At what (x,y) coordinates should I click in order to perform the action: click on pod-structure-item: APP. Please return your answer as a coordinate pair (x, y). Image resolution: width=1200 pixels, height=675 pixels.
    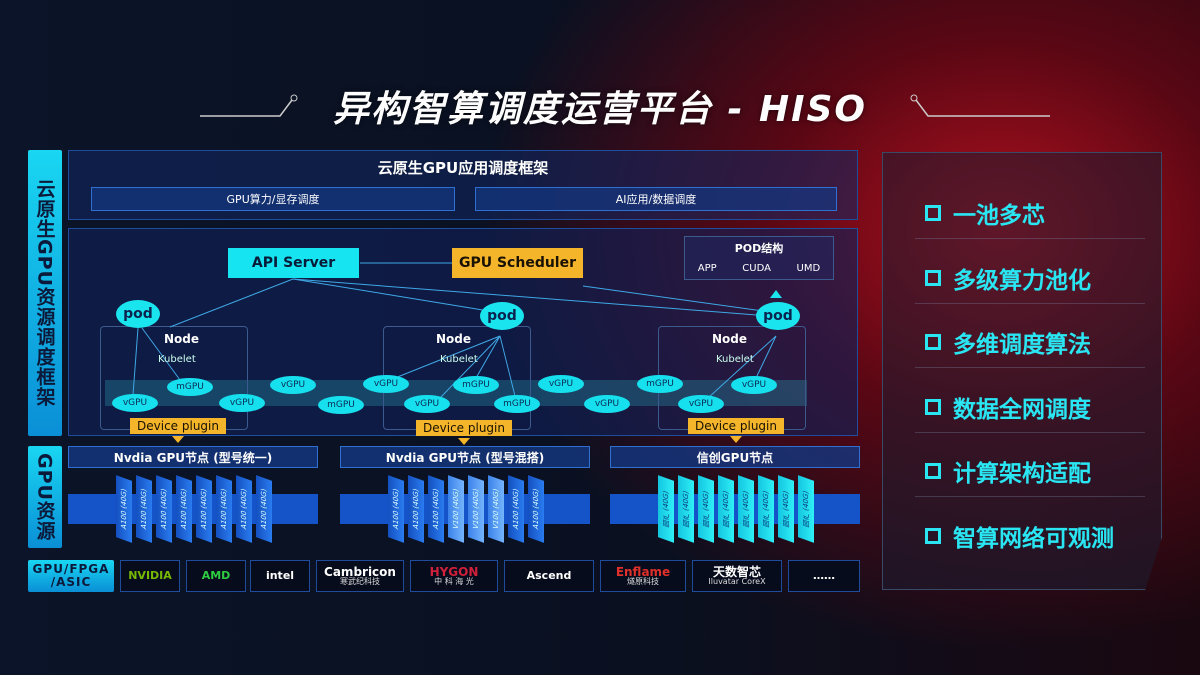
    Looking at the image, I should click on (707, 268).